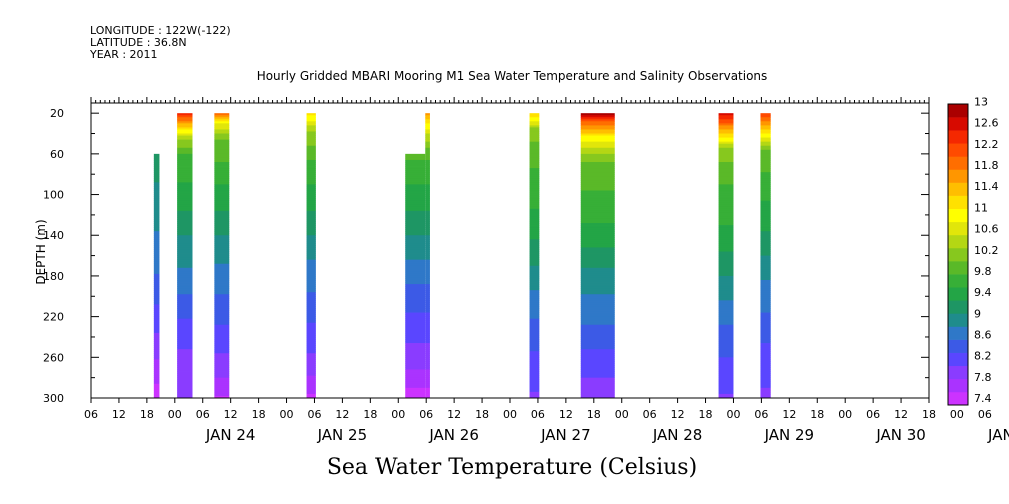  Describe the element at coordinates (983, 356) in the screenshot. I see `colorbar-label: 8.2` at that location.